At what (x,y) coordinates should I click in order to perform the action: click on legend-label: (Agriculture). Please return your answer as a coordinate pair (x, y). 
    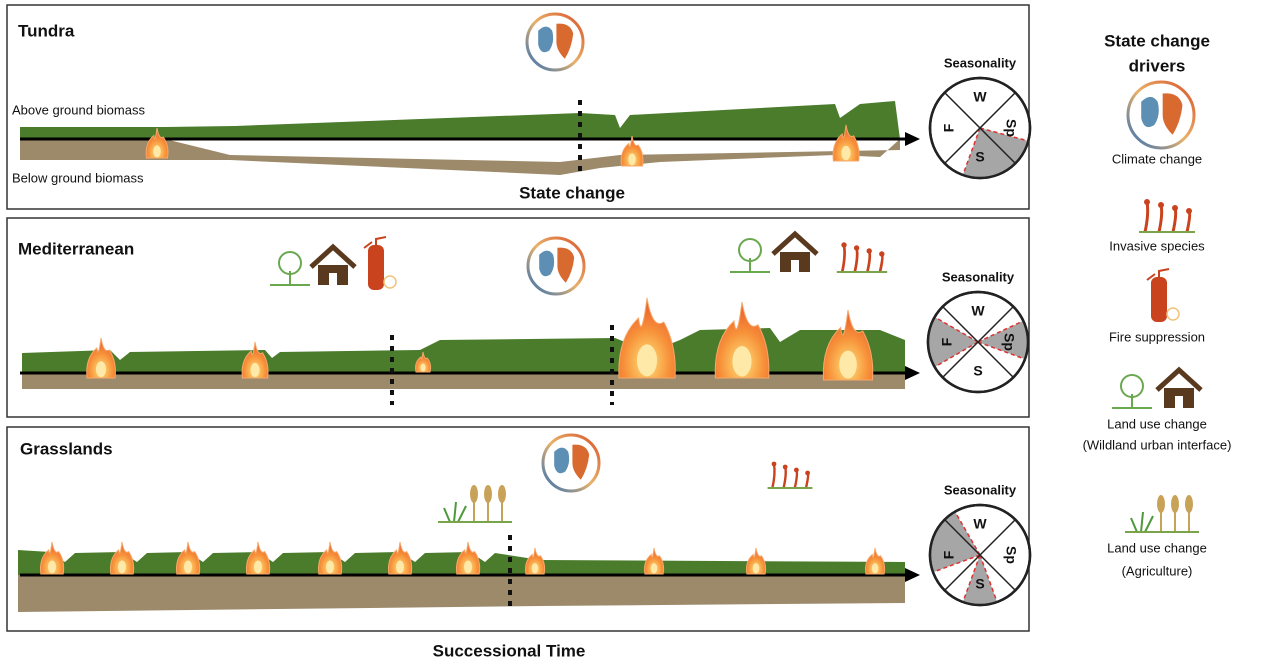
    Looking at the image, I should click on (1157, 570).